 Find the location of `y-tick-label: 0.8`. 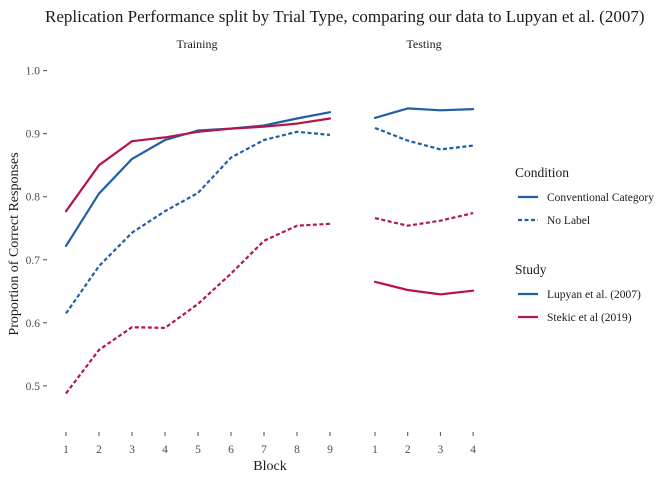

y-tick-label: 0.8 is located at coordinates (33, 198).